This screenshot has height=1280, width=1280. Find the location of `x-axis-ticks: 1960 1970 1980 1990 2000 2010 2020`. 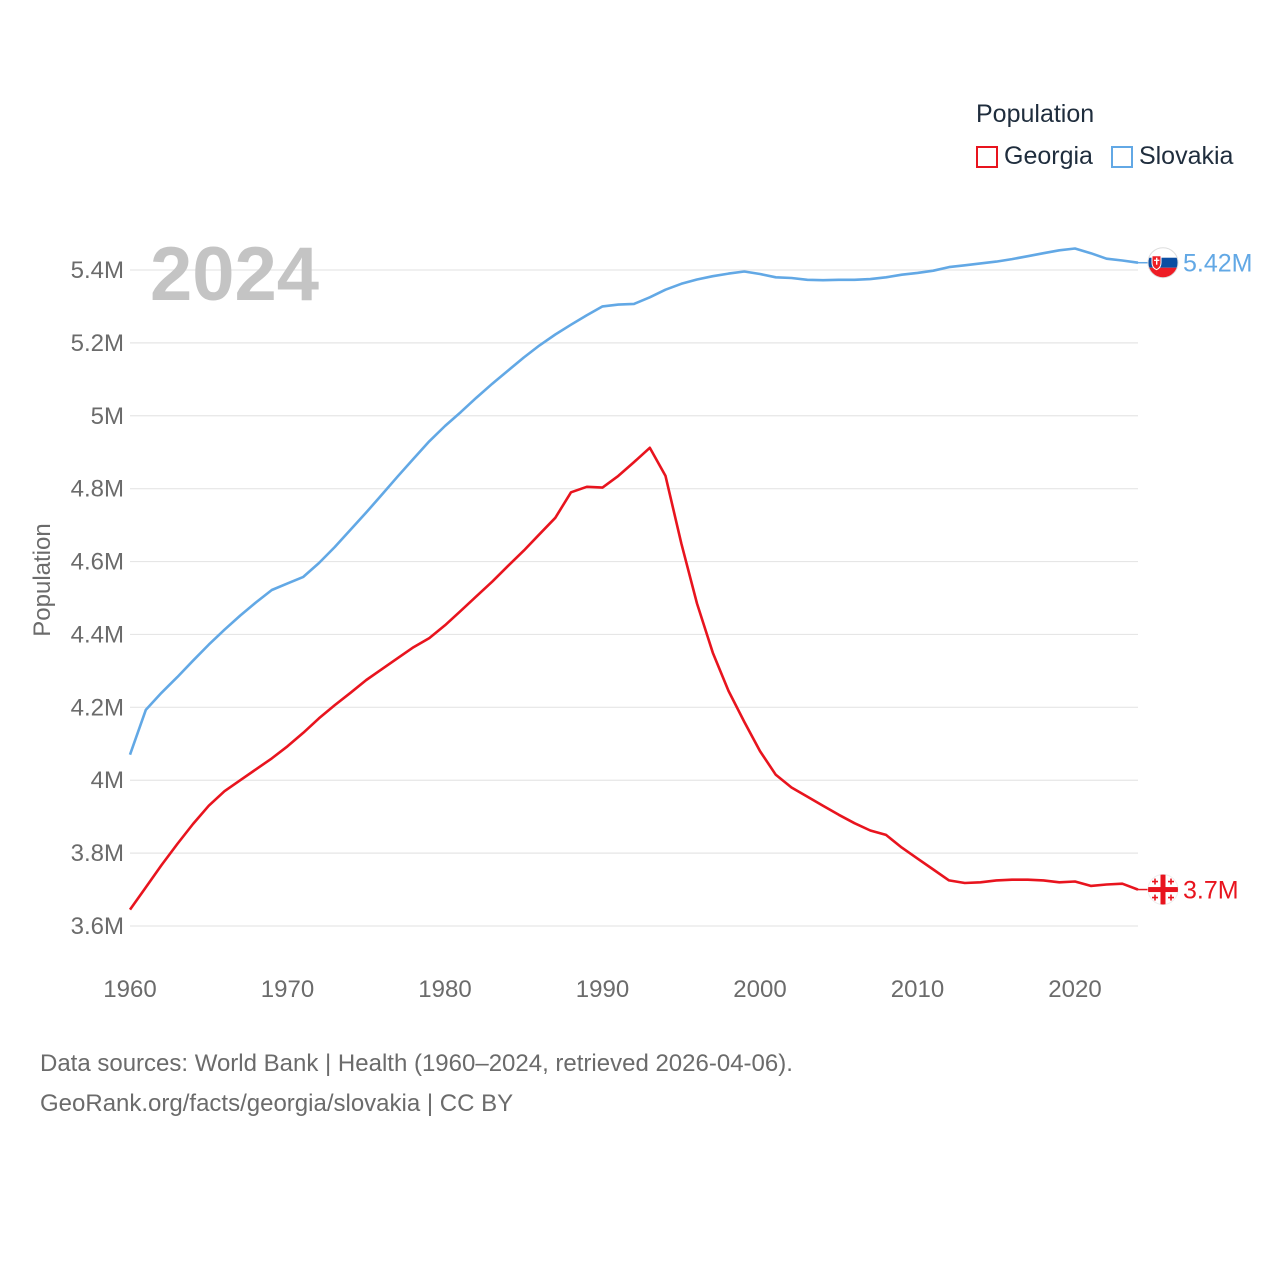

x-axis-ticks: 1960 1970 1980 1990 2000 2010 2020 is located at coordinates (602, 989).